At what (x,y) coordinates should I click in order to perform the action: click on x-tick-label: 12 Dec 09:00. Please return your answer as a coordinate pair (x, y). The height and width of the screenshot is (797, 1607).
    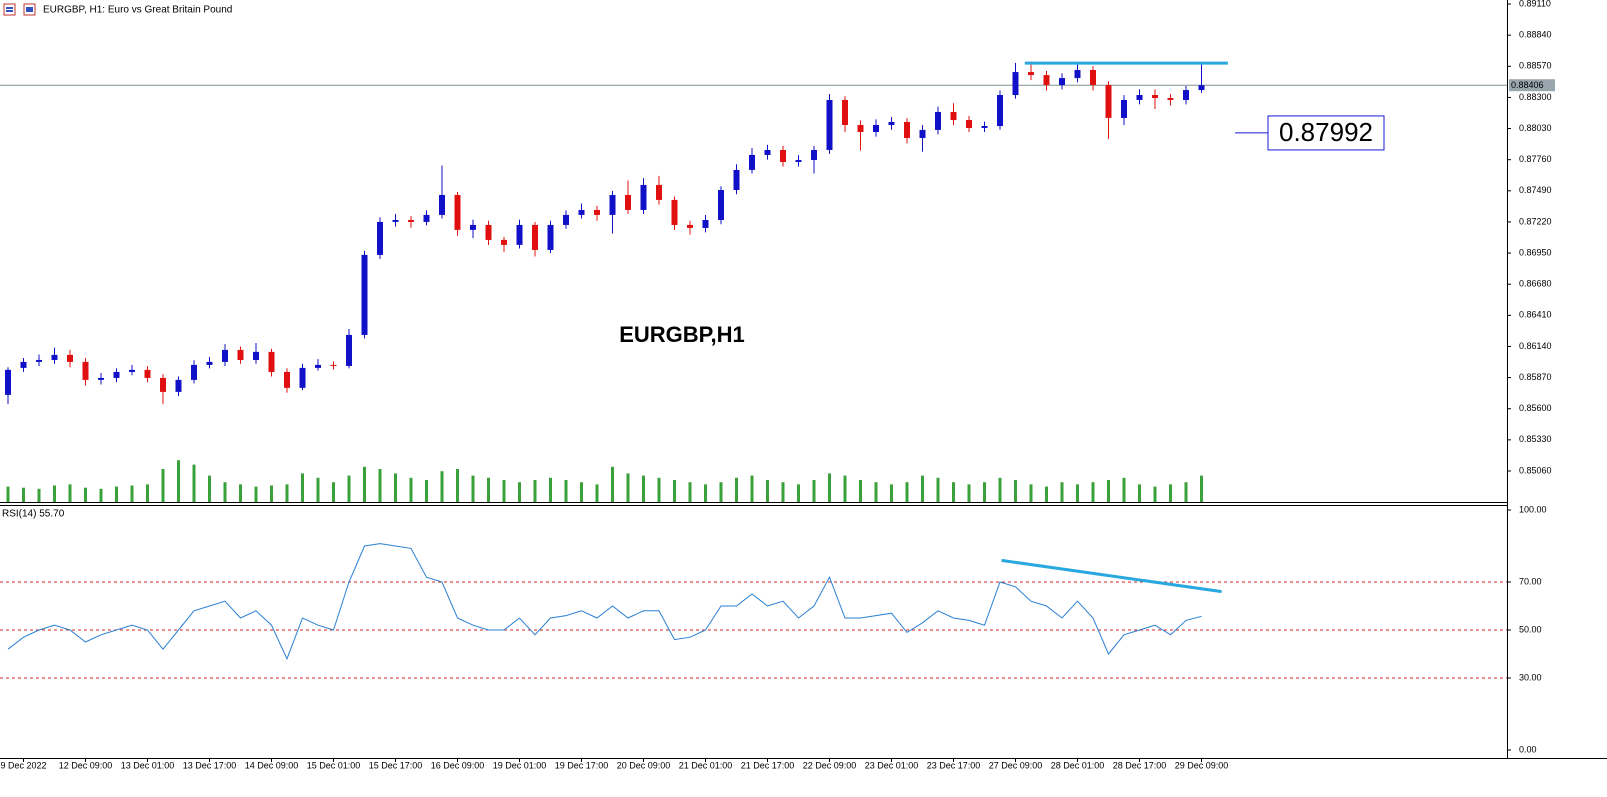
    Looking at the image, I should click on (86, 765).